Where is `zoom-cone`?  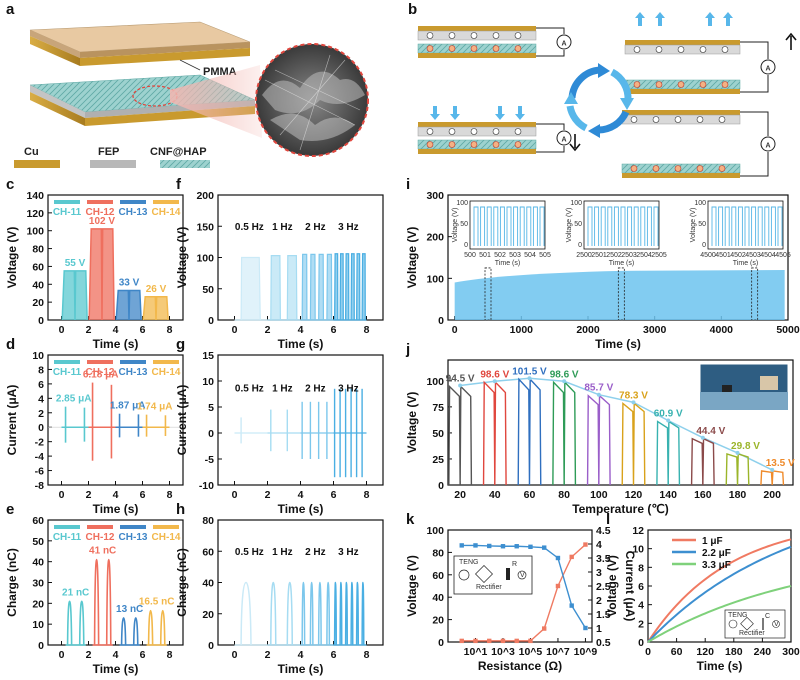
zoom-cone is located at coordinates (216, 101).